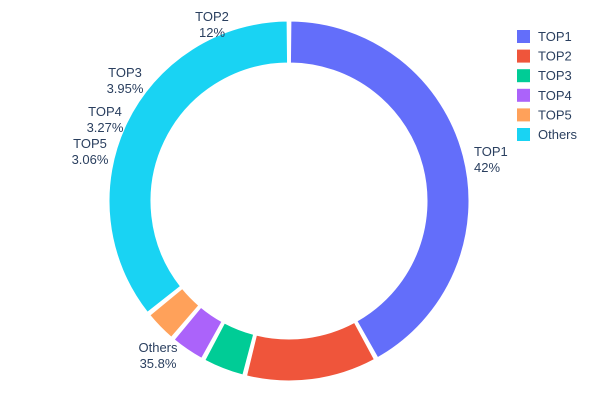 The width and height of the screenshot is (600, 400). I want to click on legend-label: TOP2, so click(555, 56).